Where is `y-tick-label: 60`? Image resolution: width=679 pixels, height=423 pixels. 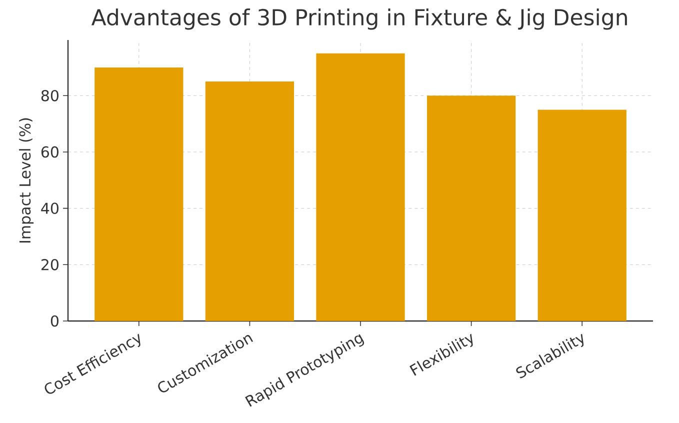
y-tick-label: 60 is located at coordinates (49, 152).